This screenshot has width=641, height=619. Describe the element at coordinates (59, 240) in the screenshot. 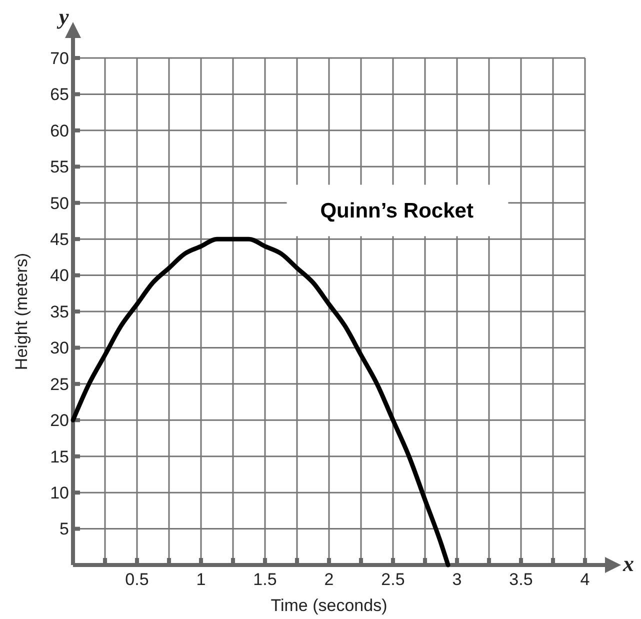

I see `y-tick-label: 45` at that location.